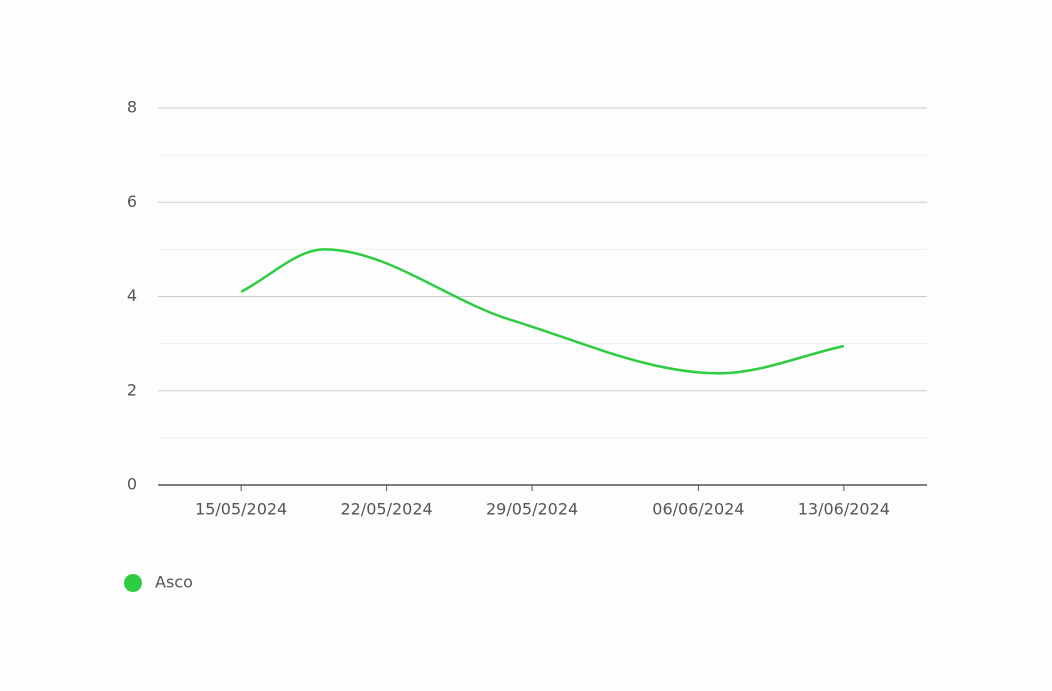 Image resolution: width=1052 pixels, height=691 pixels. I want to click on y-tick-label: 8, so click(132, 107).